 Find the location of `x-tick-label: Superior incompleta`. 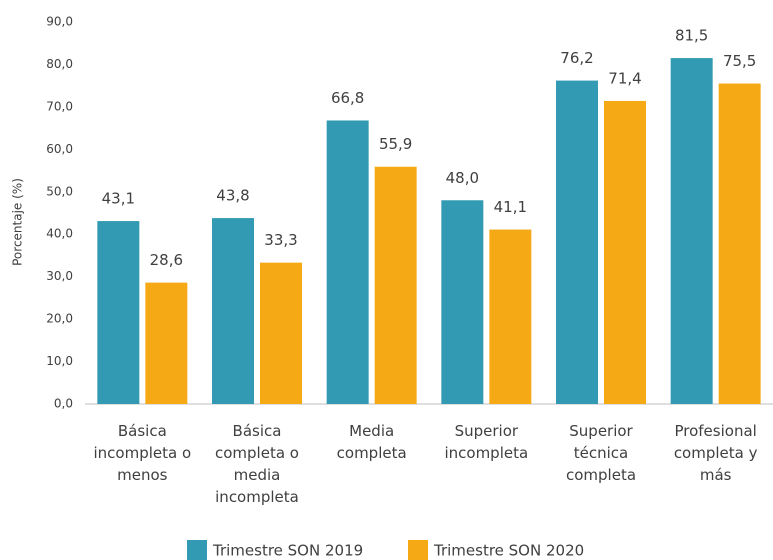

x-tick-label: Superior incompleta is located at coordinates (486, 442).